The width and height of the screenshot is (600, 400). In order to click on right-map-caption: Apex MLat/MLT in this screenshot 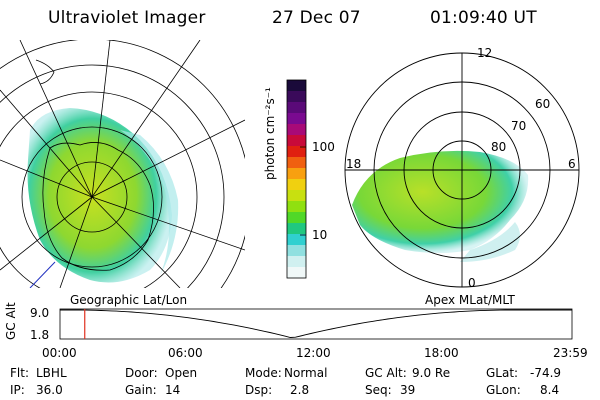, I will do `click(470, 300)`.